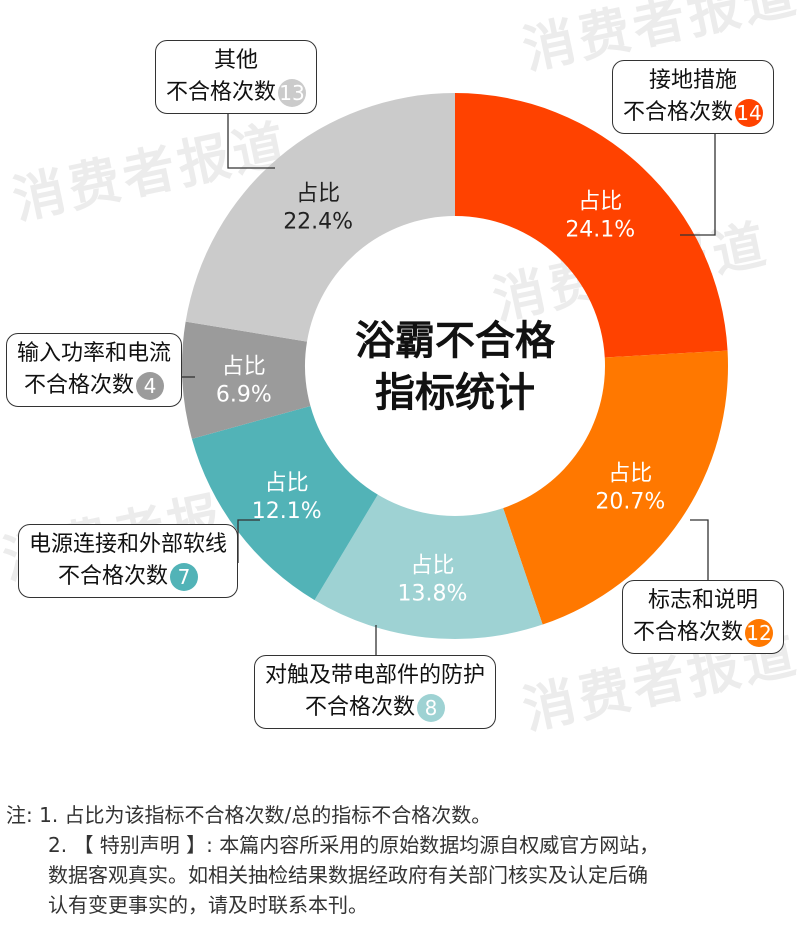 The image size is (798, 936). What do you see at coordinates (150, 386) in the screenshot?
I see `count-badge: 4` at bounding box center [150, 386].